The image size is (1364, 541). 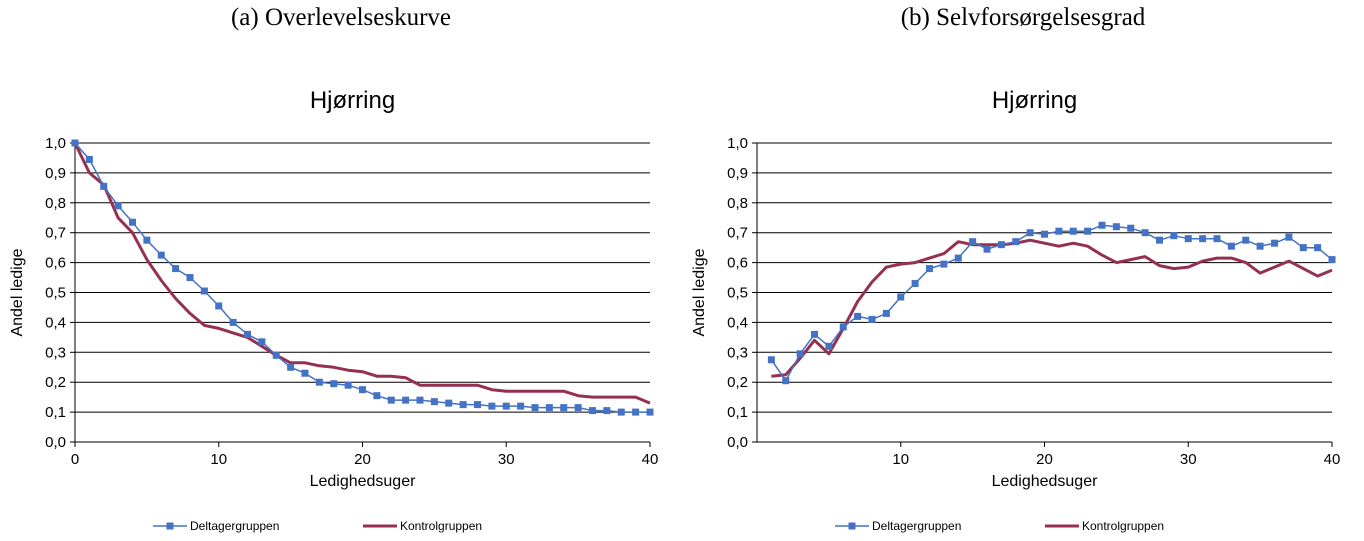 What do you see at coordinates (1023, 17) in the screenshot?
I see `panel-caption-b: (b) Selvforsørgelsesgrad` at bounding box center [1023, 17].